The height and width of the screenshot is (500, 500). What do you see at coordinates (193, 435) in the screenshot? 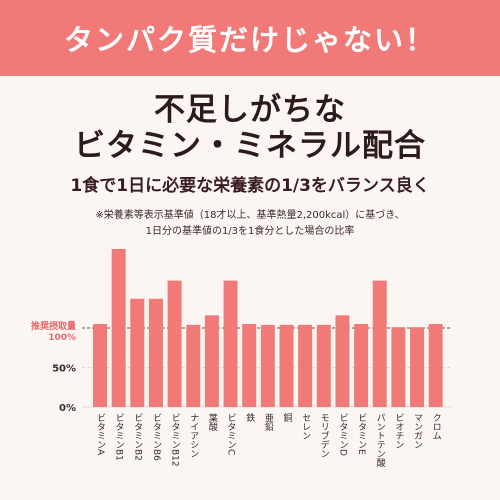
I see `x-tick-label-6: ナイアシン` at bounding box center [193, 435].